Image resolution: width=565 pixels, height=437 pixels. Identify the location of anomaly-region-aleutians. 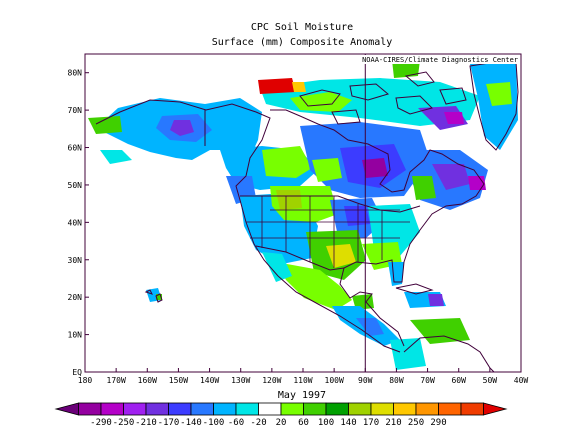
(116, 157).